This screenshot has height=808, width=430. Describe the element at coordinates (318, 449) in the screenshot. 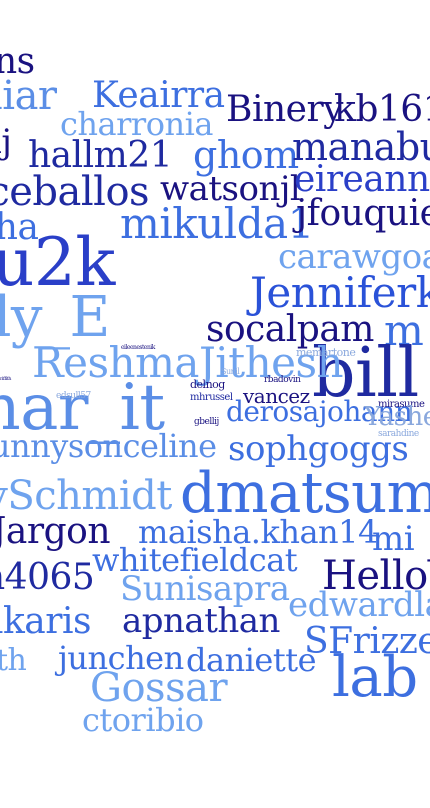

I see `cloud-word: sophgoggs` at that location.